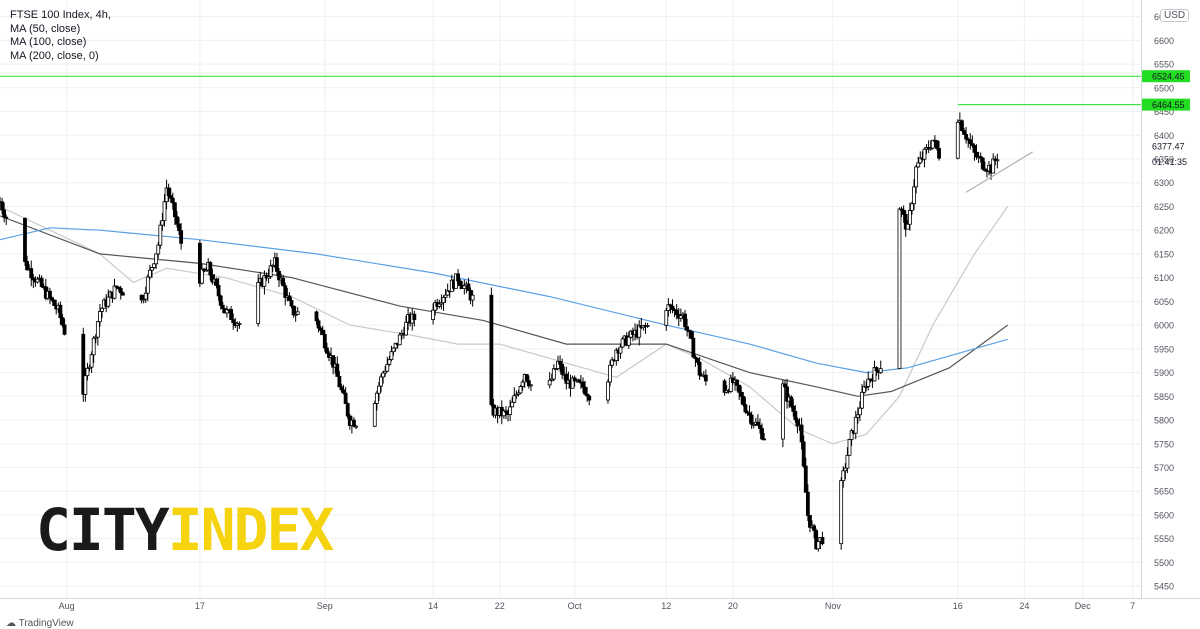  What do you see at coordinates (433, 606) in the screenshot?
I see `x-tick-label: 14` at bounding box center [433, 606].